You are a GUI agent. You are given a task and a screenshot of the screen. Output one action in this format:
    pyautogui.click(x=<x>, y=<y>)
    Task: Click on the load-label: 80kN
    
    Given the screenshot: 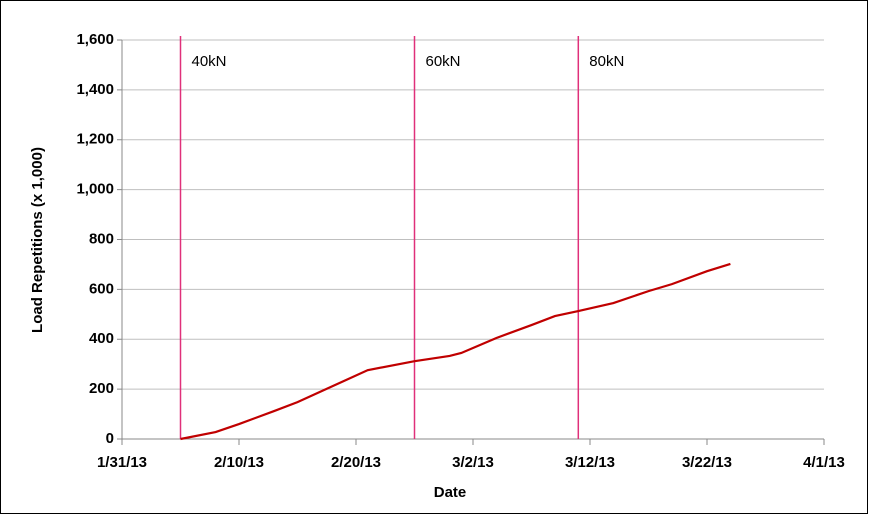 What is the action you would take?
    pyautogui.click(x=606, y=61)
    